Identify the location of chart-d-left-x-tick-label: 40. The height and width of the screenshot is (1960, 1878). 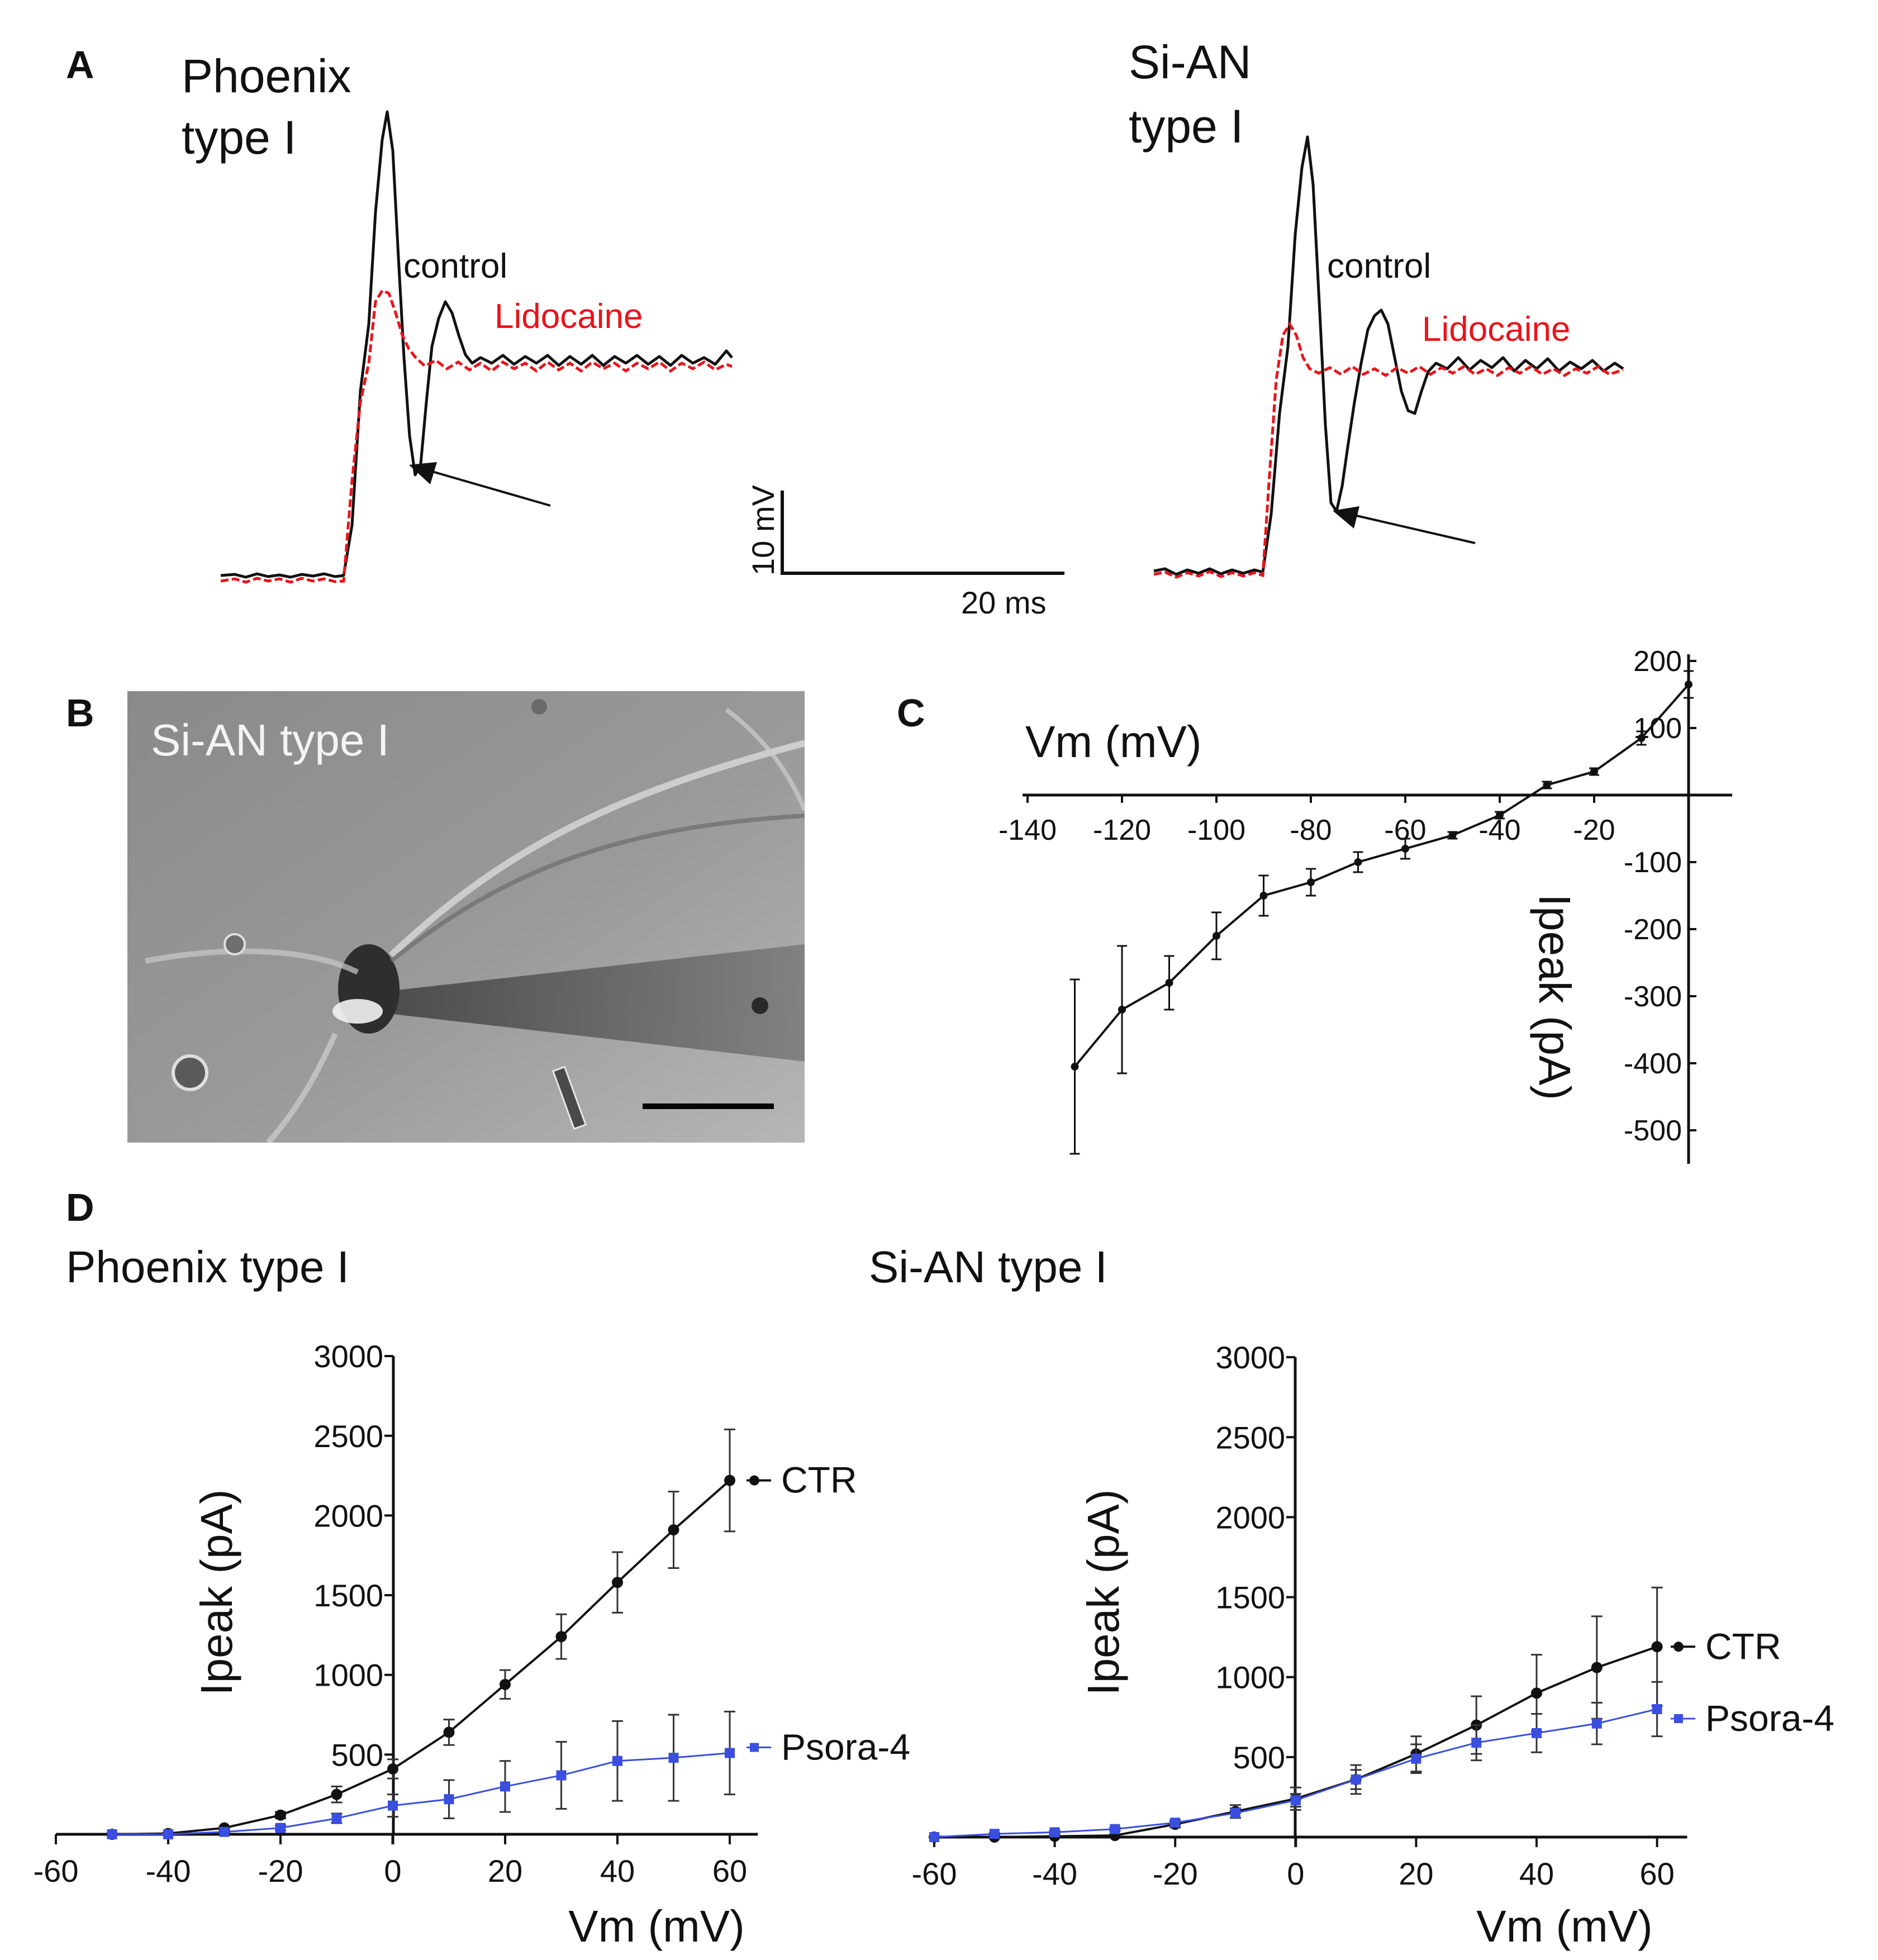
(617, 1870).